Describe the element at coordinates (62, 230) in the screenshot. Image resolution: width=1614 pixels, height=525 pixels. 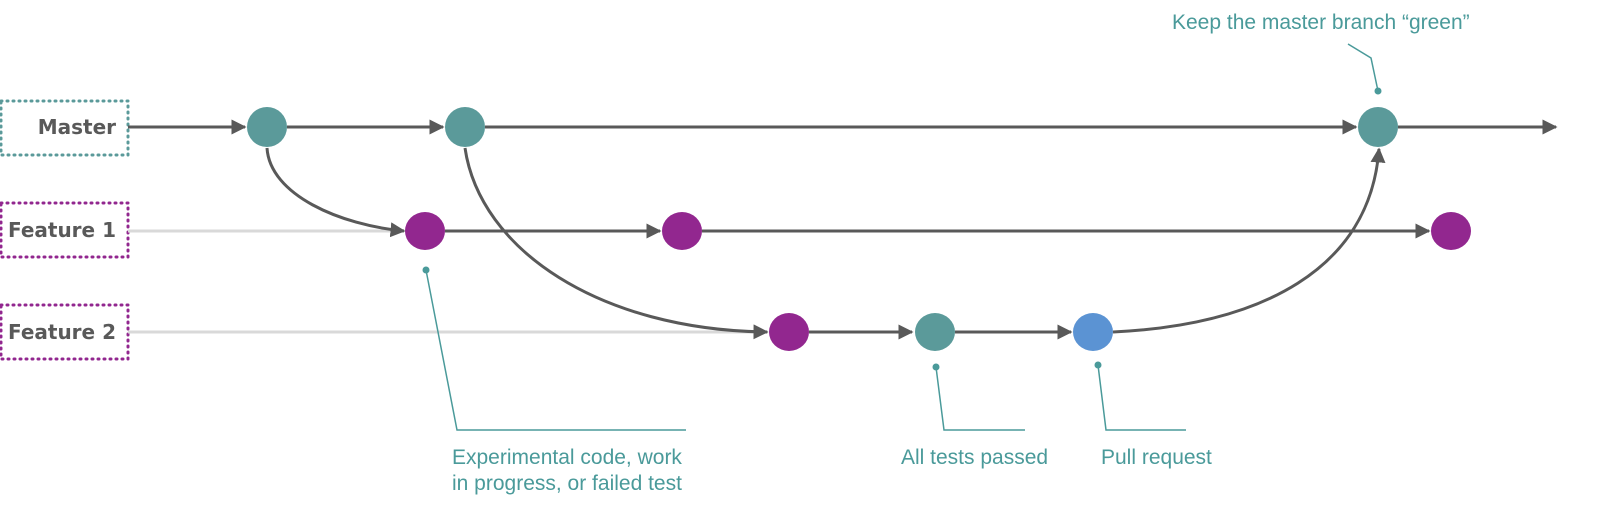
I see `feature1-label: Feature 1` at that location.